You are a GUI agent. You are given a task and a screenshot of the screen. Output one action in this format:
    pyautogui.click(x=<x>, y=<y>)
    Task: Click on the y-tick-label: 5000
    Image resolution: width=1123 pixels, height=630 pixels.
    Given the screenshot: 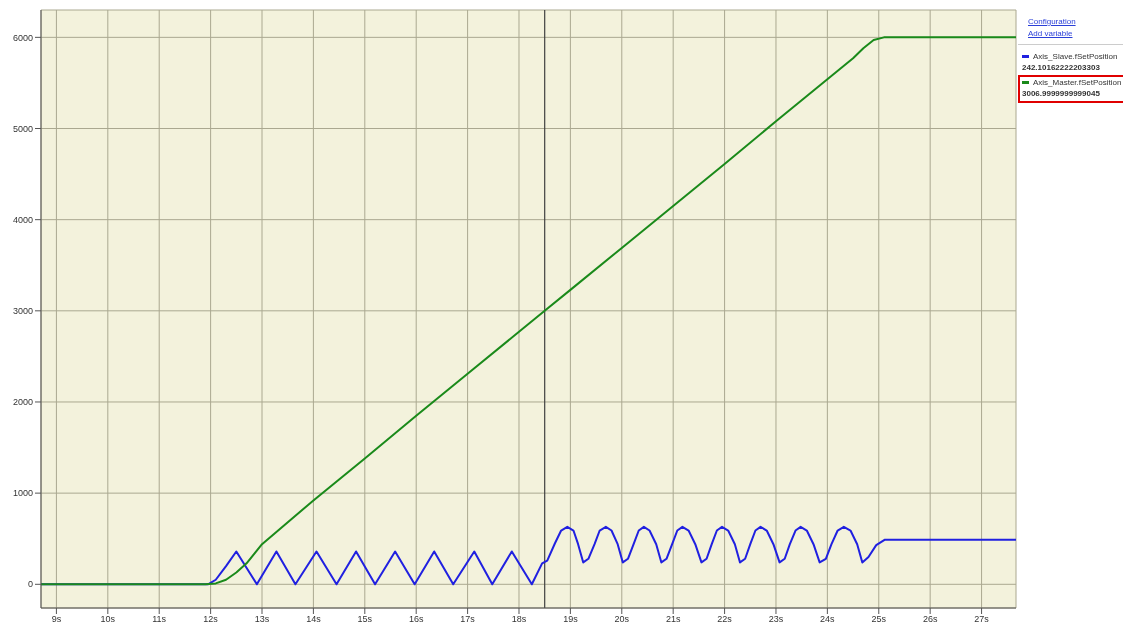 What is the action you would take?
    pyautogui.click(x=22, y=128)
    